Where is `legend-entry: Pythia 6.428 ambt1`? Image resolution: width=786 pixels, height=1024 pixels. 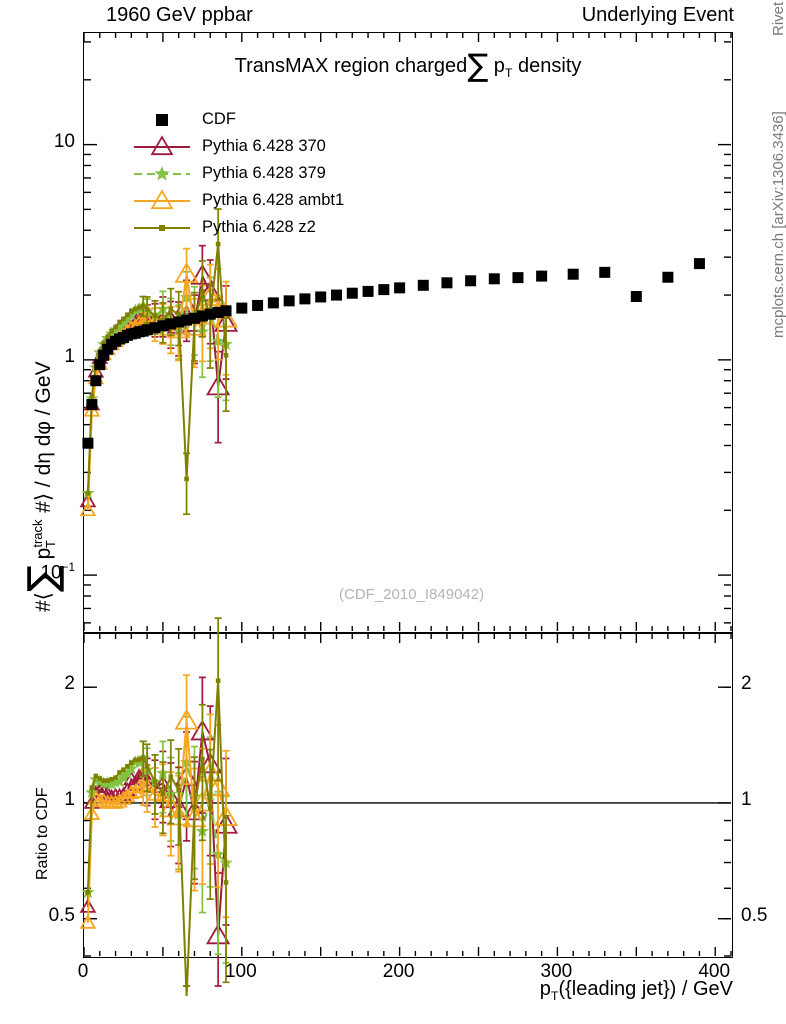
legend-entry: Pythia 6.428 ambt1 is located at coordinates (238, 200).